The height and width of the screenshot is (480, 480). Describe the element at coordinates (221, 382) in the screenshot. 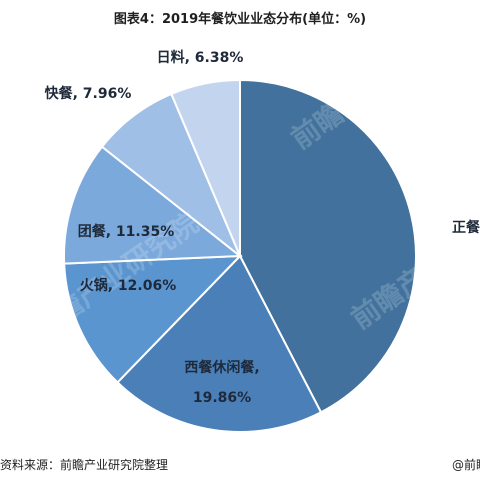

I see `slice-label-xican-xiuxian: 西餐休闲餐, 19.86%` at that location.